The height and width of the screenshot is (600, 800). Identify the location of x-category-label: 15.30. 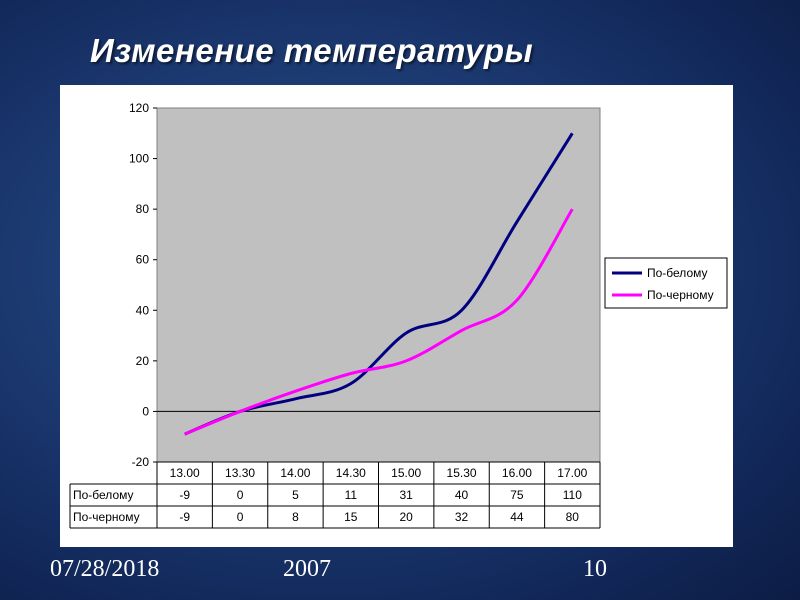
(462, 473).